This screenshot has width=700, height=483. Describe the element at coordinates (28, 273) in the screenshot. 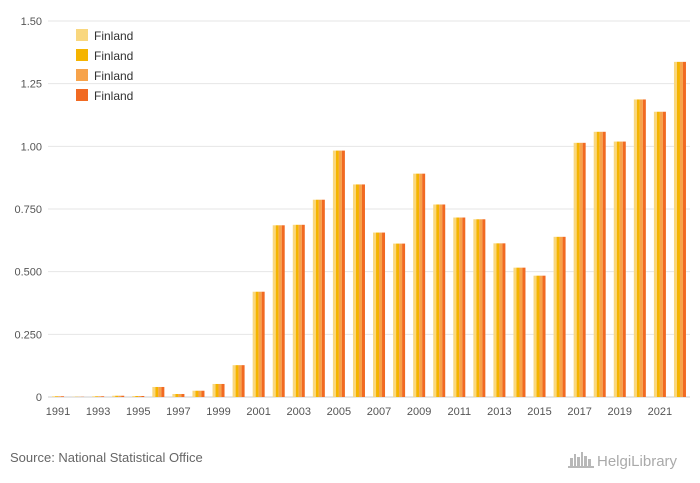

I see `y-tick-label: 0.500` at that location.